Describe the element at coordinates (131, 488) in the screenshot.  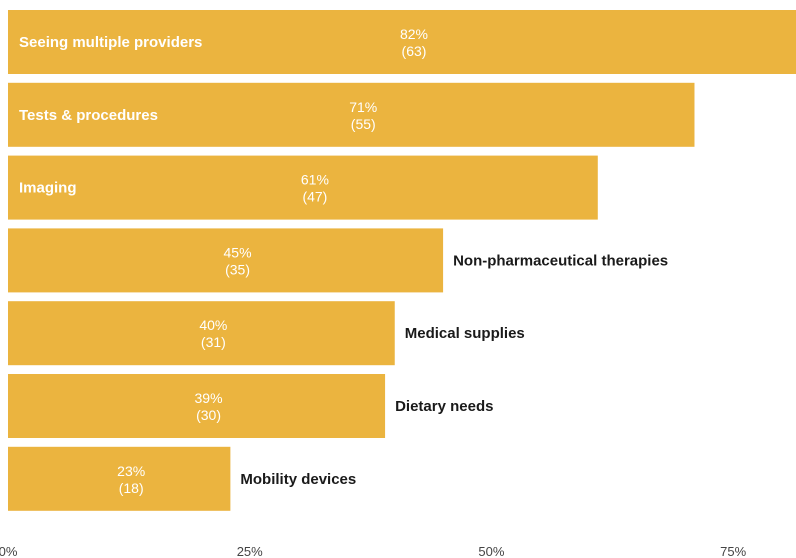
I see `count-label-6: (18)` at that location.